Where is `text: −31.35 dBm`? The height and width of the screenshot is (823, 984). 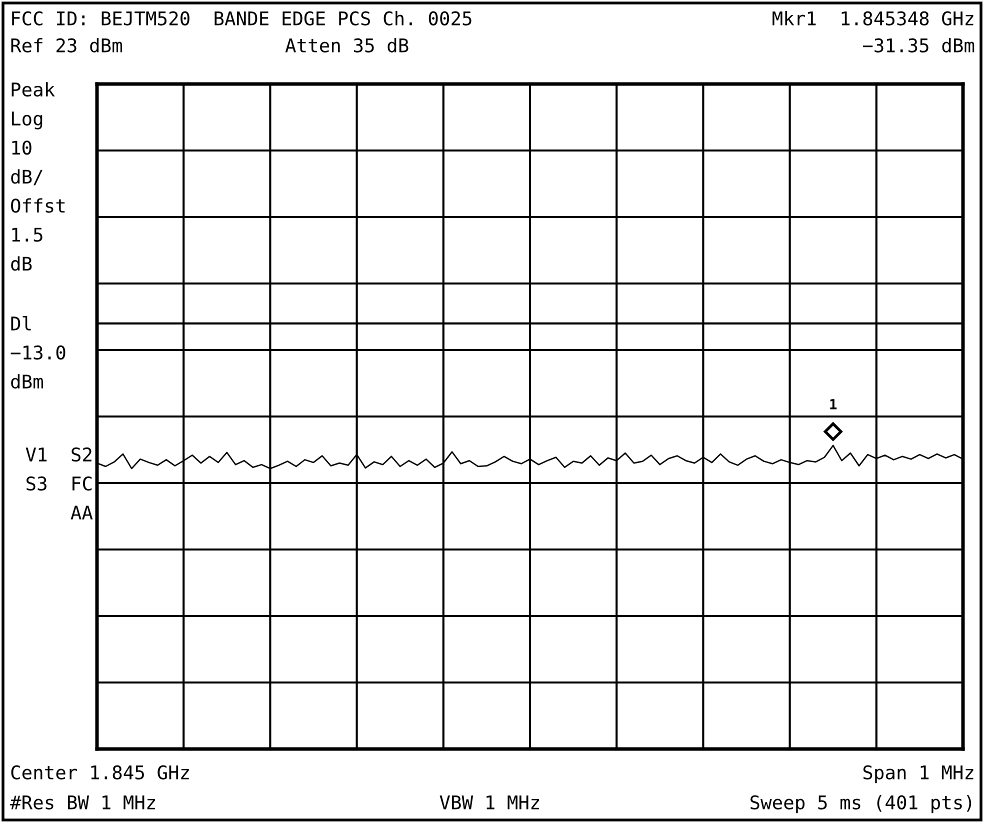
text: −31.35 dBm is located at coordinates (918, 45).